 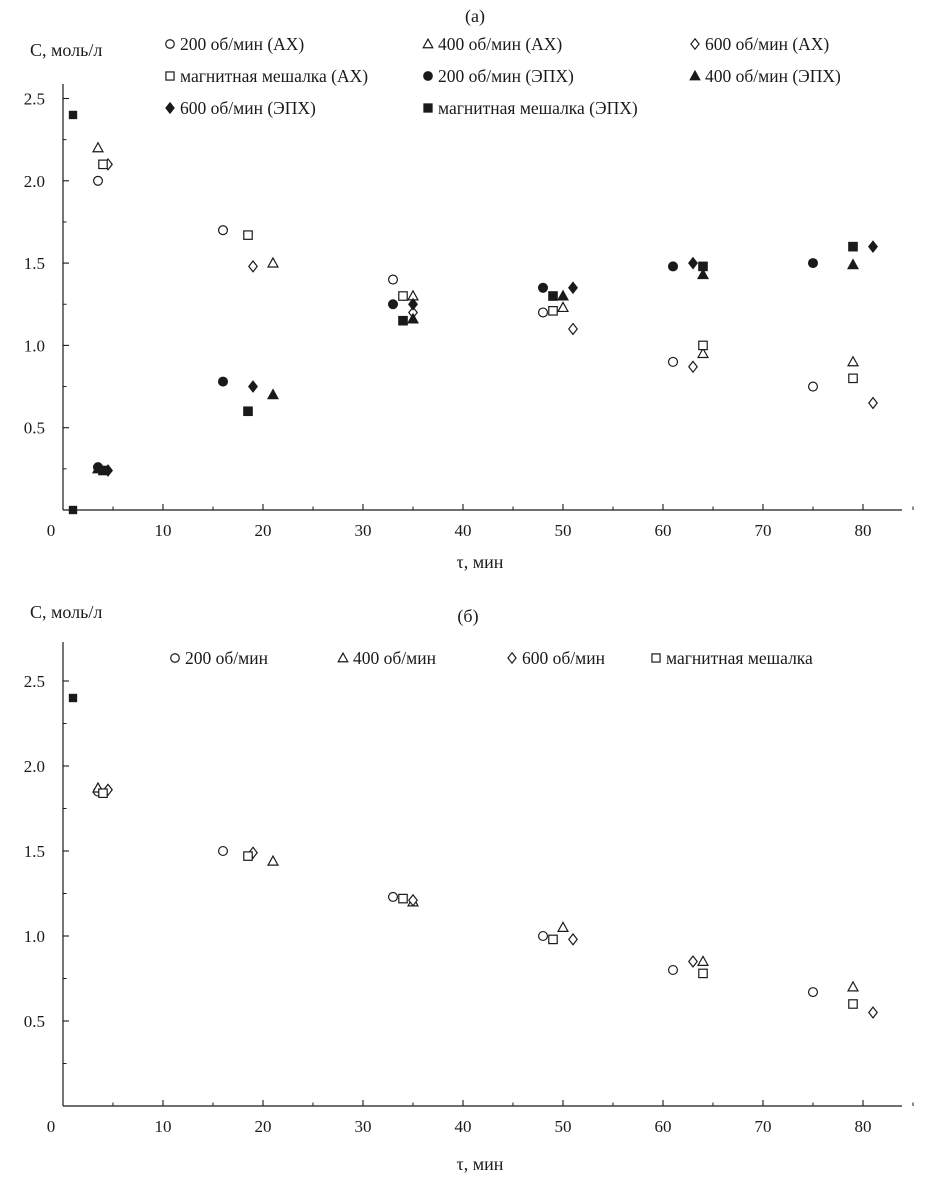 What do you see at coordinates (274, 76) in the screenshot?
I see `legend-label: магнитная мешалка (АХ)` at bounding box center [274, 76].